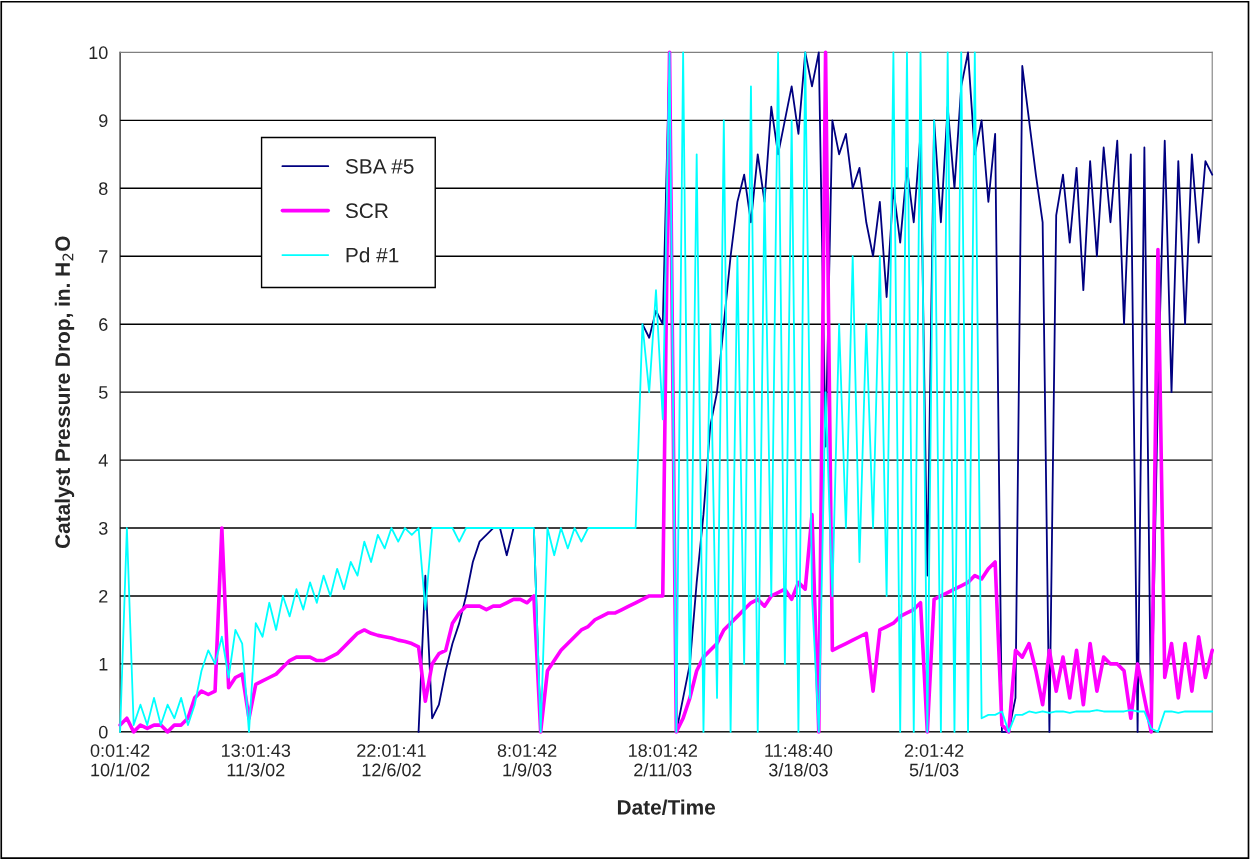 The image size is (1251, 859). Describe the element at coordinates (666, 807) in the screenshot. I see `x-axis-title: Date/Time` at that location.